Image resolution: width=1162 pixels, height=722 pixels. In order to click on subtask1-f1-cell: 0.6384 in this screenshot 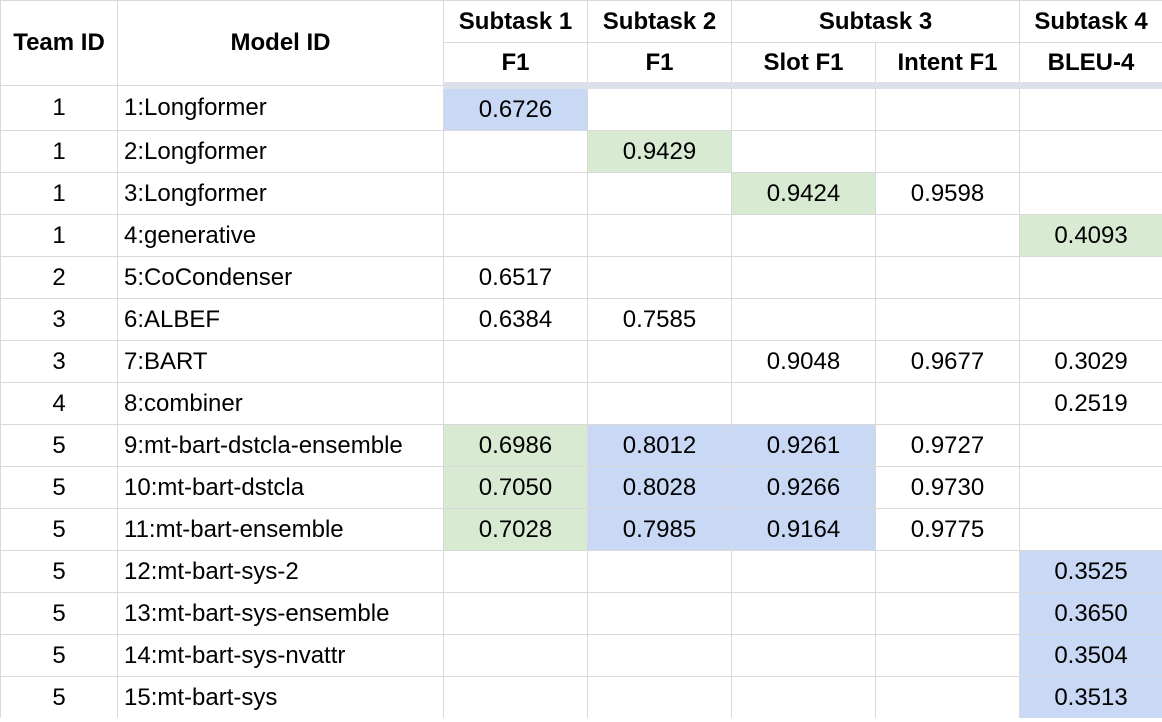, I will do `click(515, 319)`.